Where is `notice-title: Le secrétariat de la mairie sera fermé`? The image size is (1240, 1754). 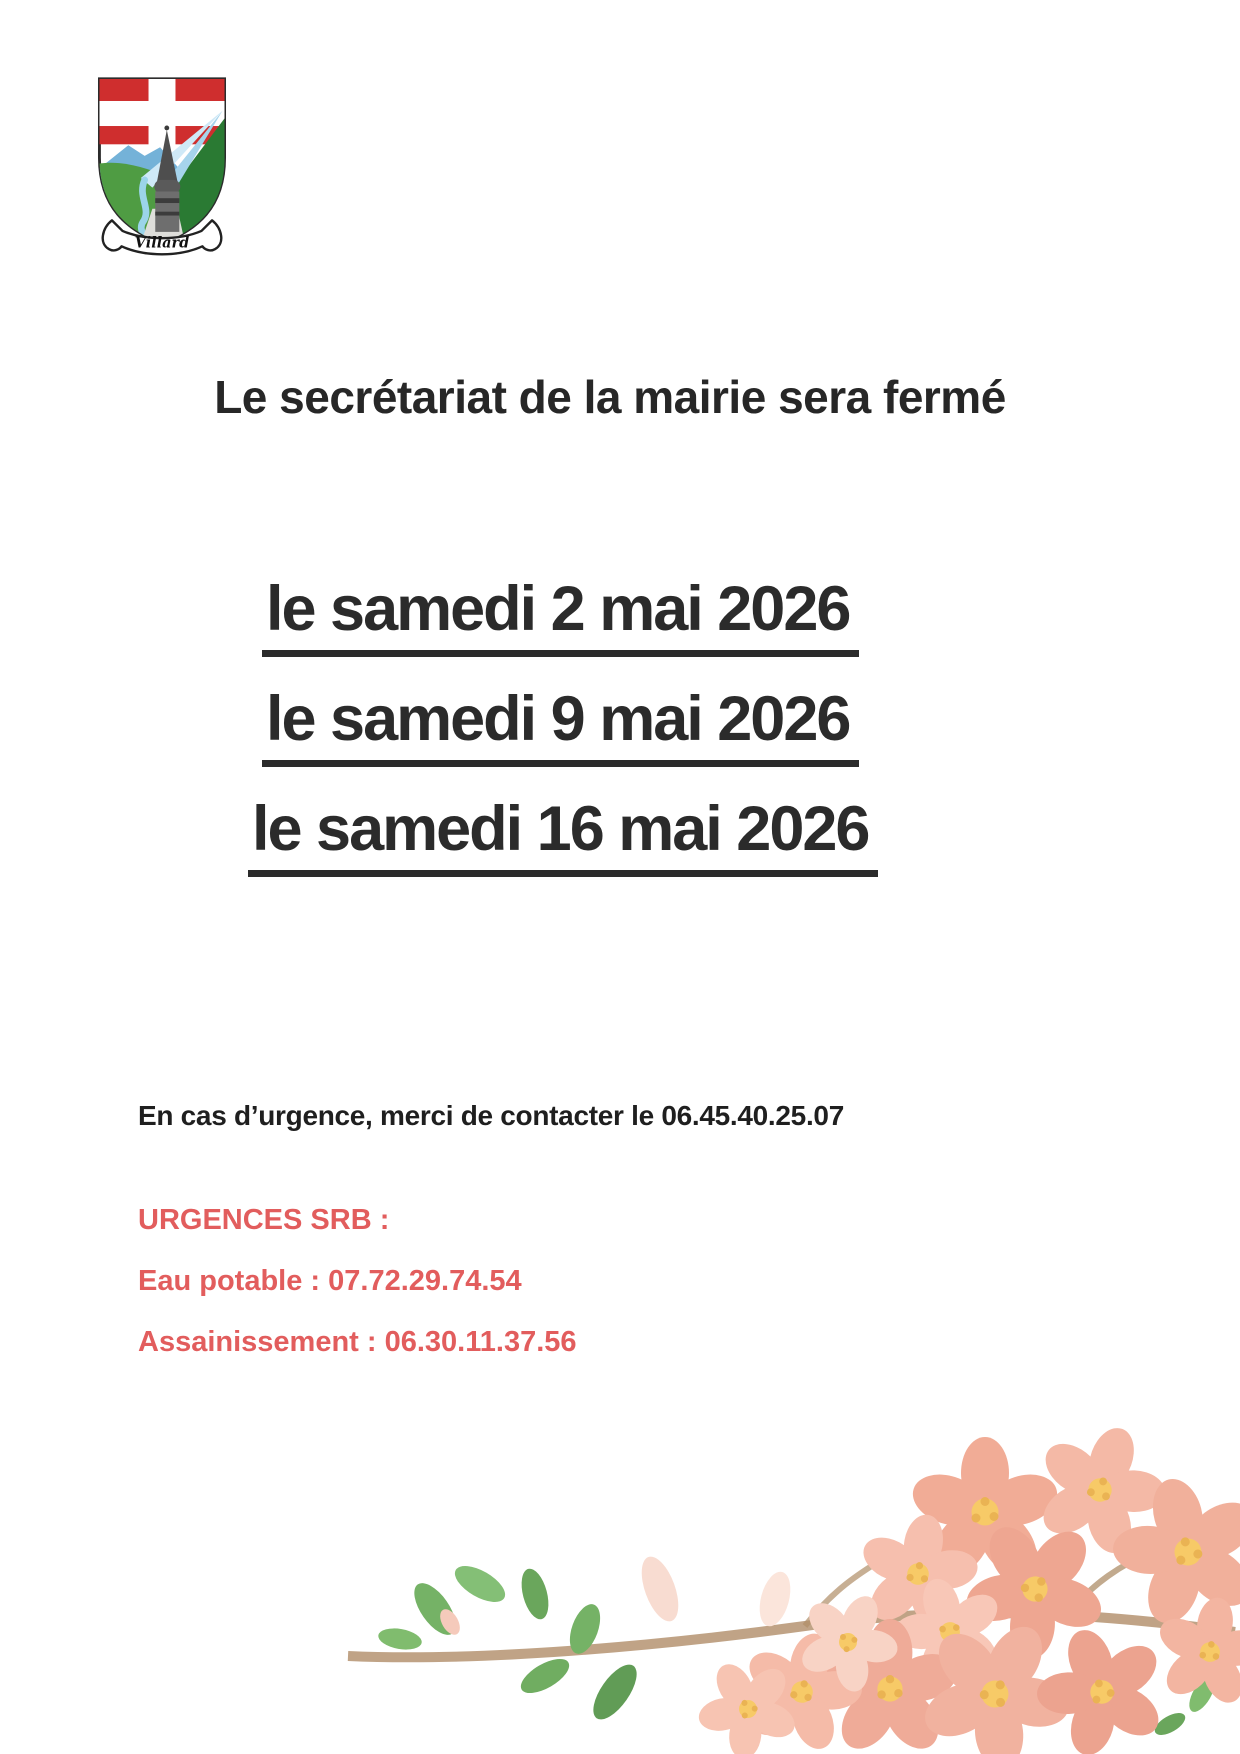
notice-title: Le secrétariat de la mairie sera fermé is located at coordinates (610, 397).